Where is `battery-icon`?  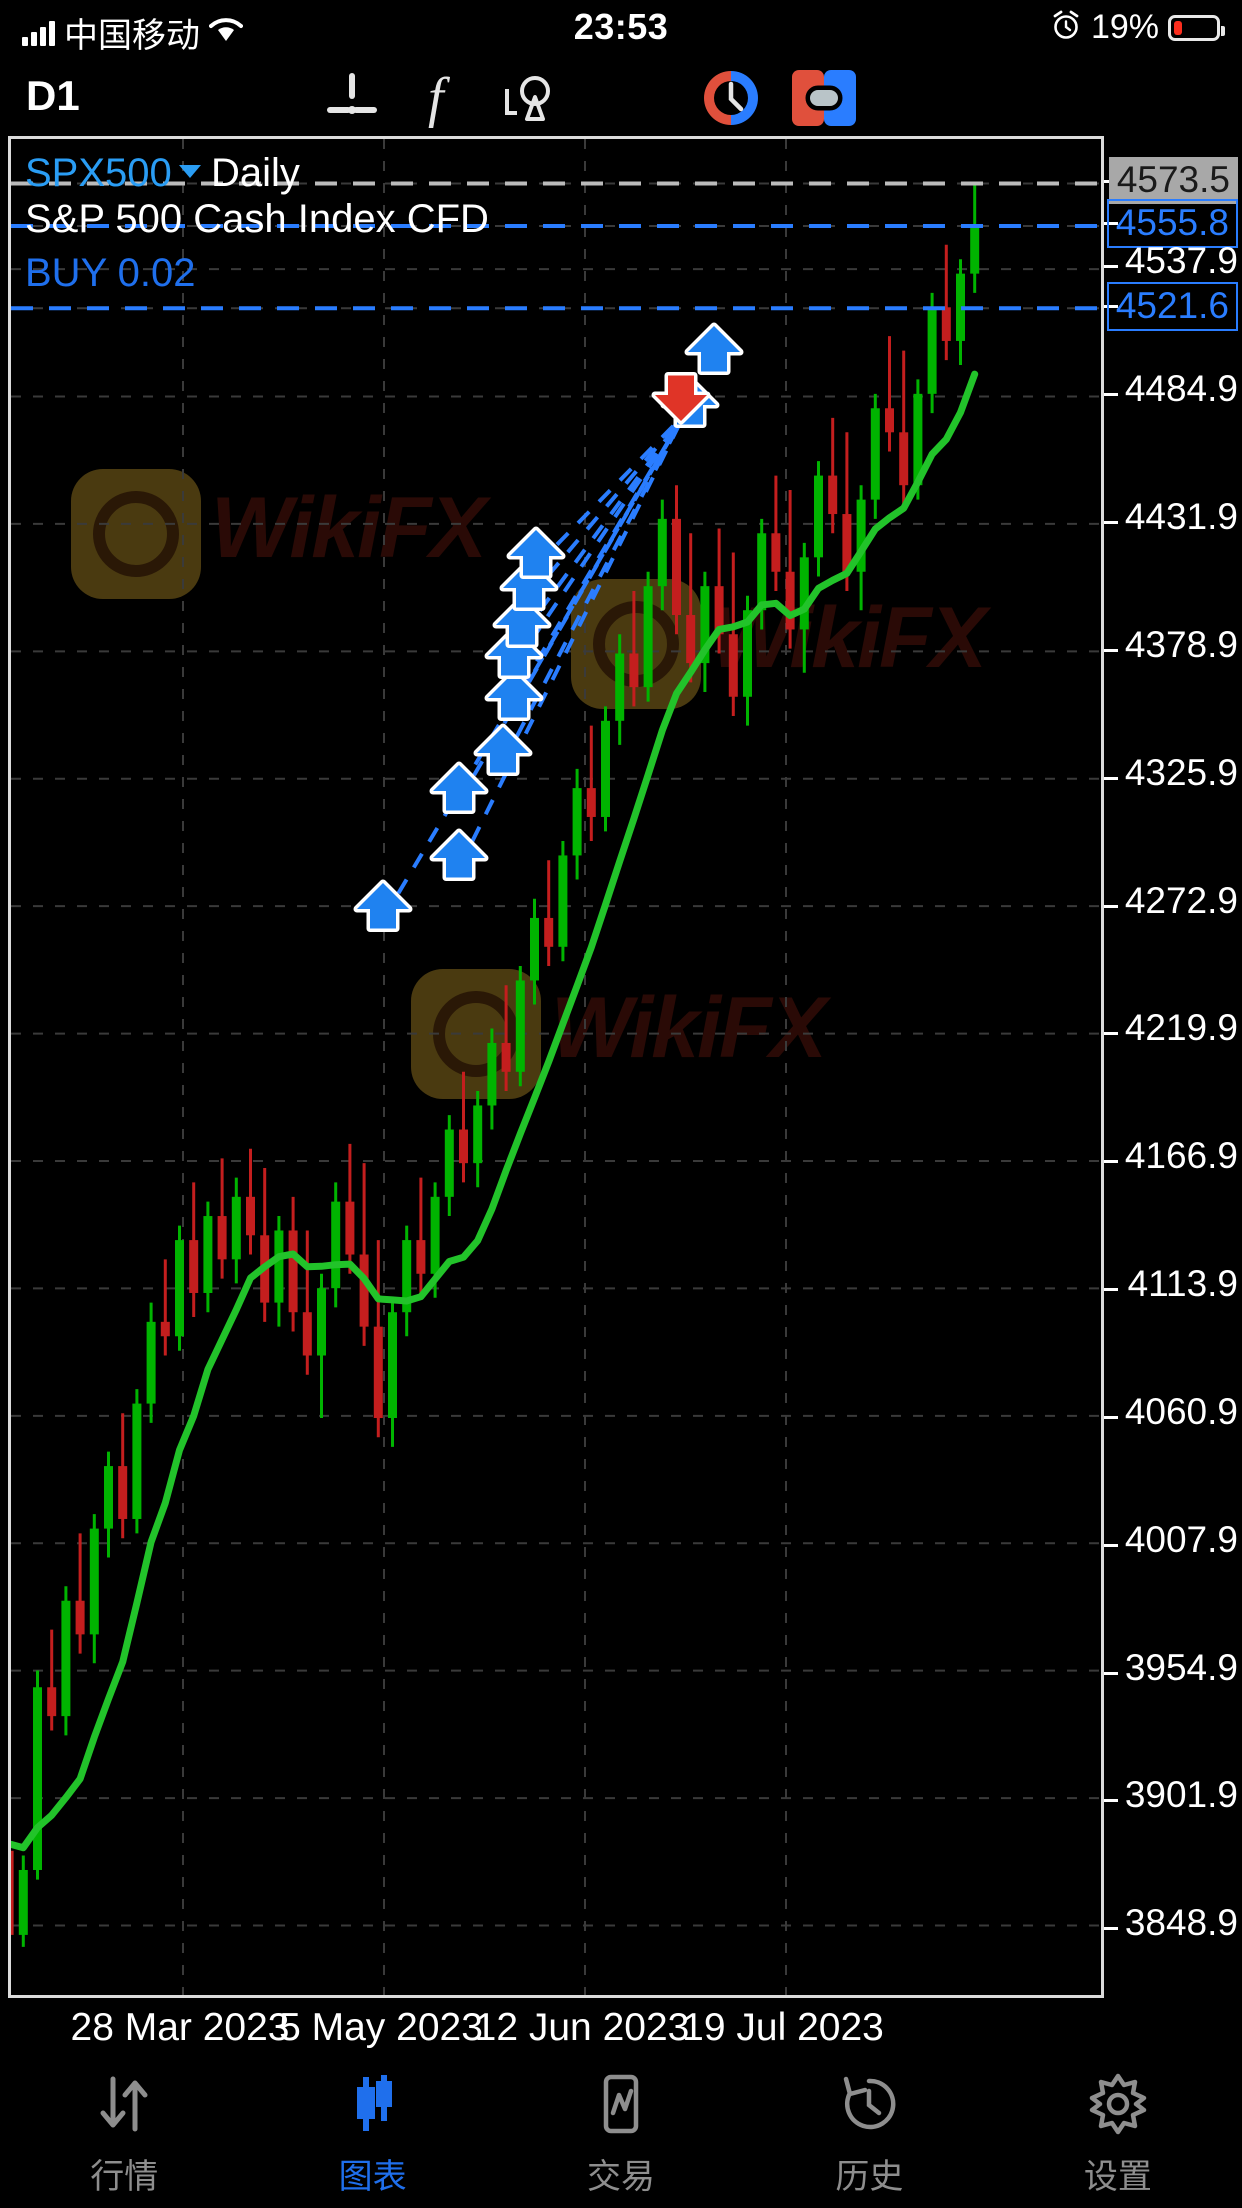
battery-icon is located at coordinates (1196, 27).